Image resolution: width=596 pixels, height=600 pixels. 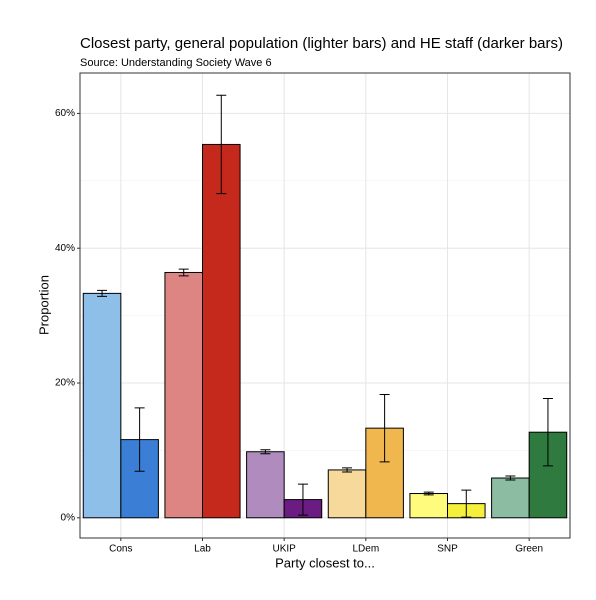 I want to click on y-tick-label: 40%, so click(x=65, y=248).